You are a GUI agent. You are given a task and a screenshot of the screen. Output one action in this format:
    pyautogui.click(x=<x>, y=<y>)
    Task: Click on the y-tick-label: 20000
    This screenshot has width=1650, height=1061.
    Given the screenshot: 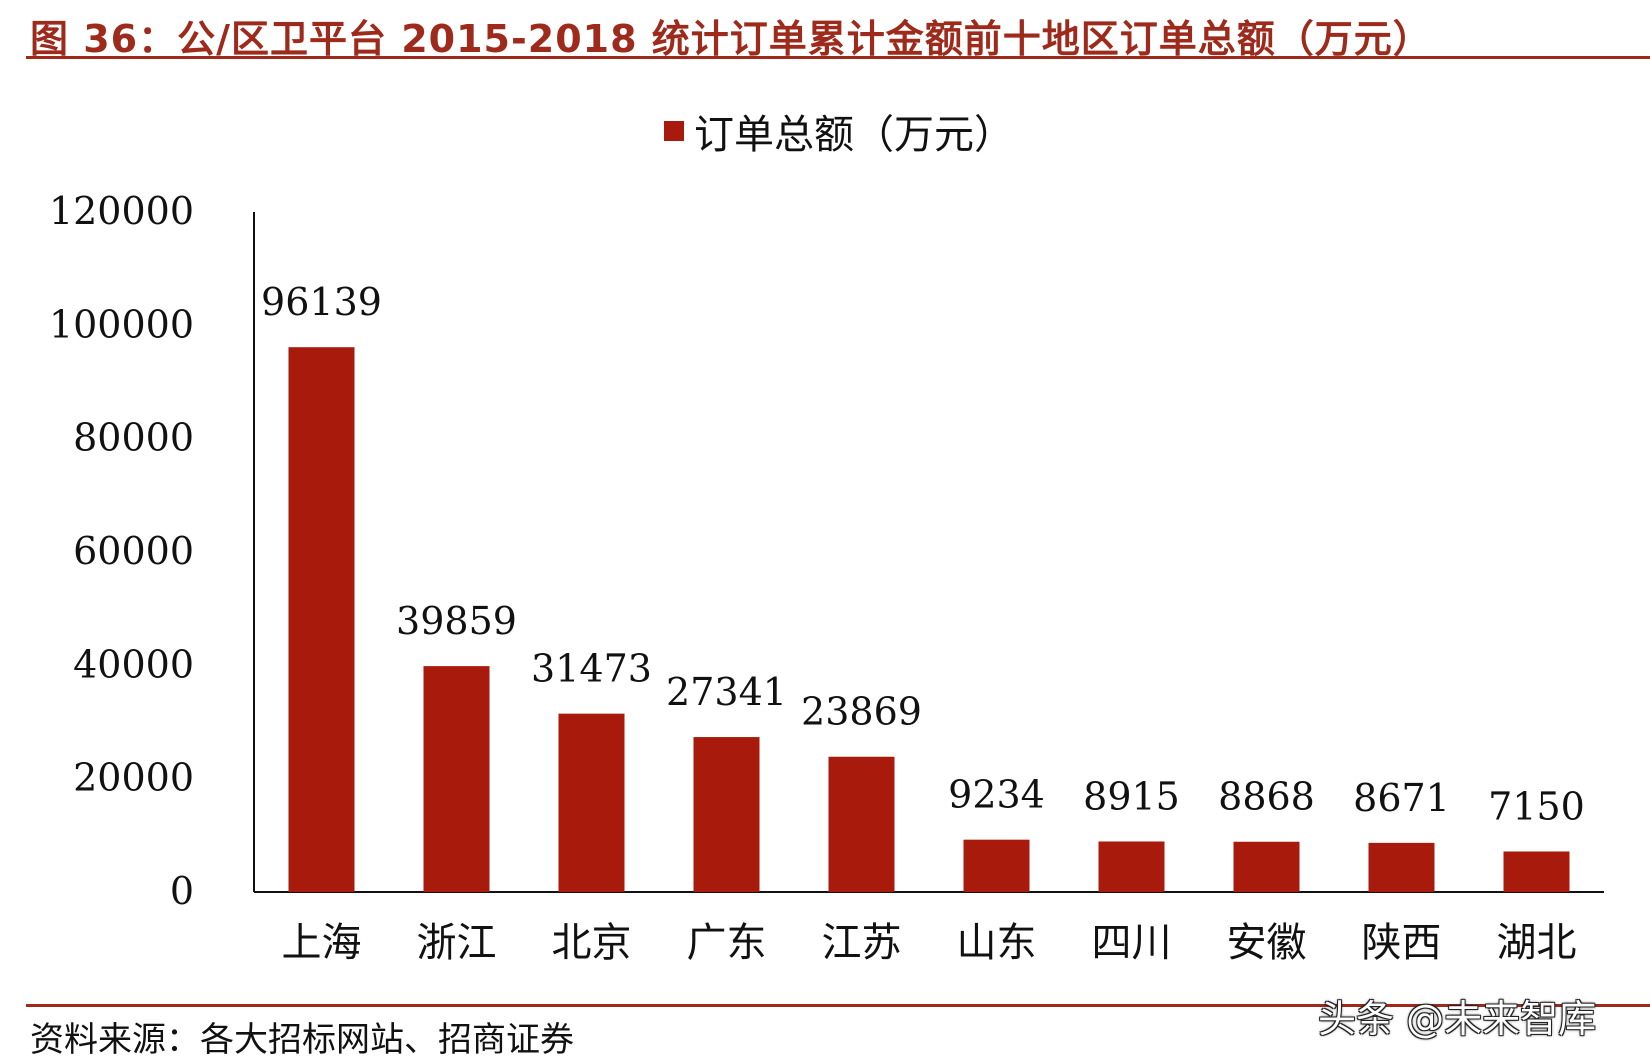 What is the action you would take?
    pyautogui.click(x=133, y=778)
    